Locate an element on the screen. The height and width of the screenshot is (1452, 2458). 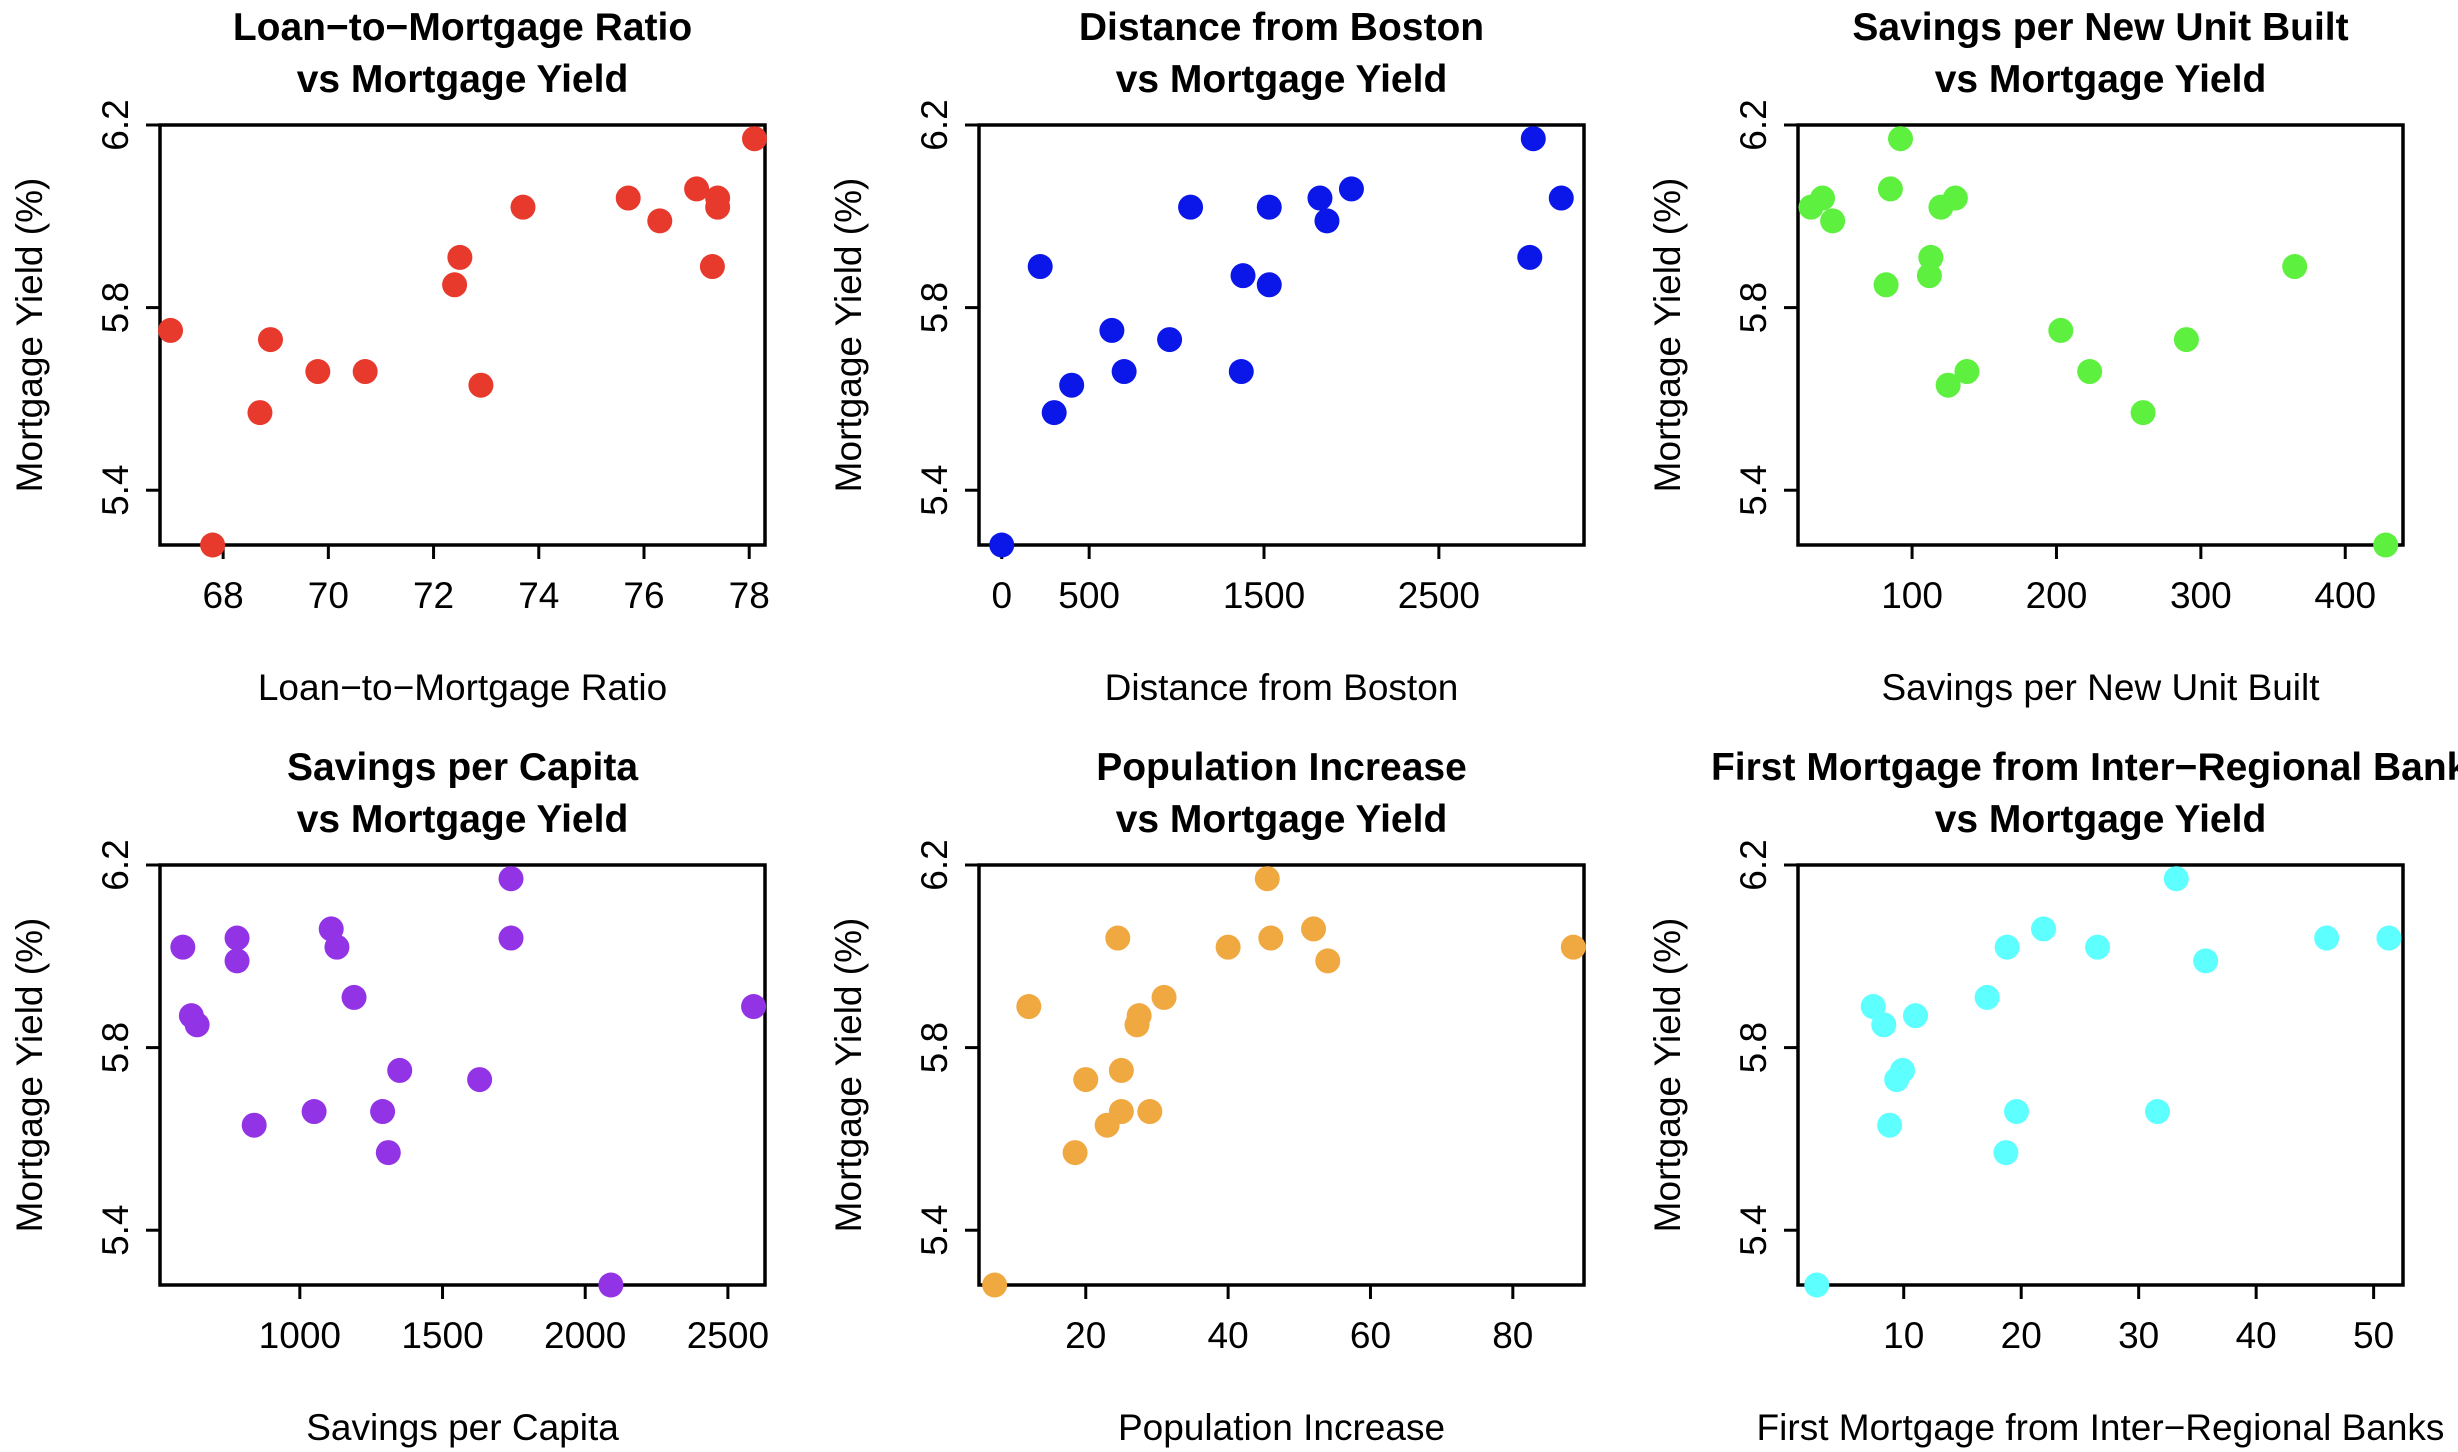
x-tick-label: 60 is located at coordinates (1370, 1335).